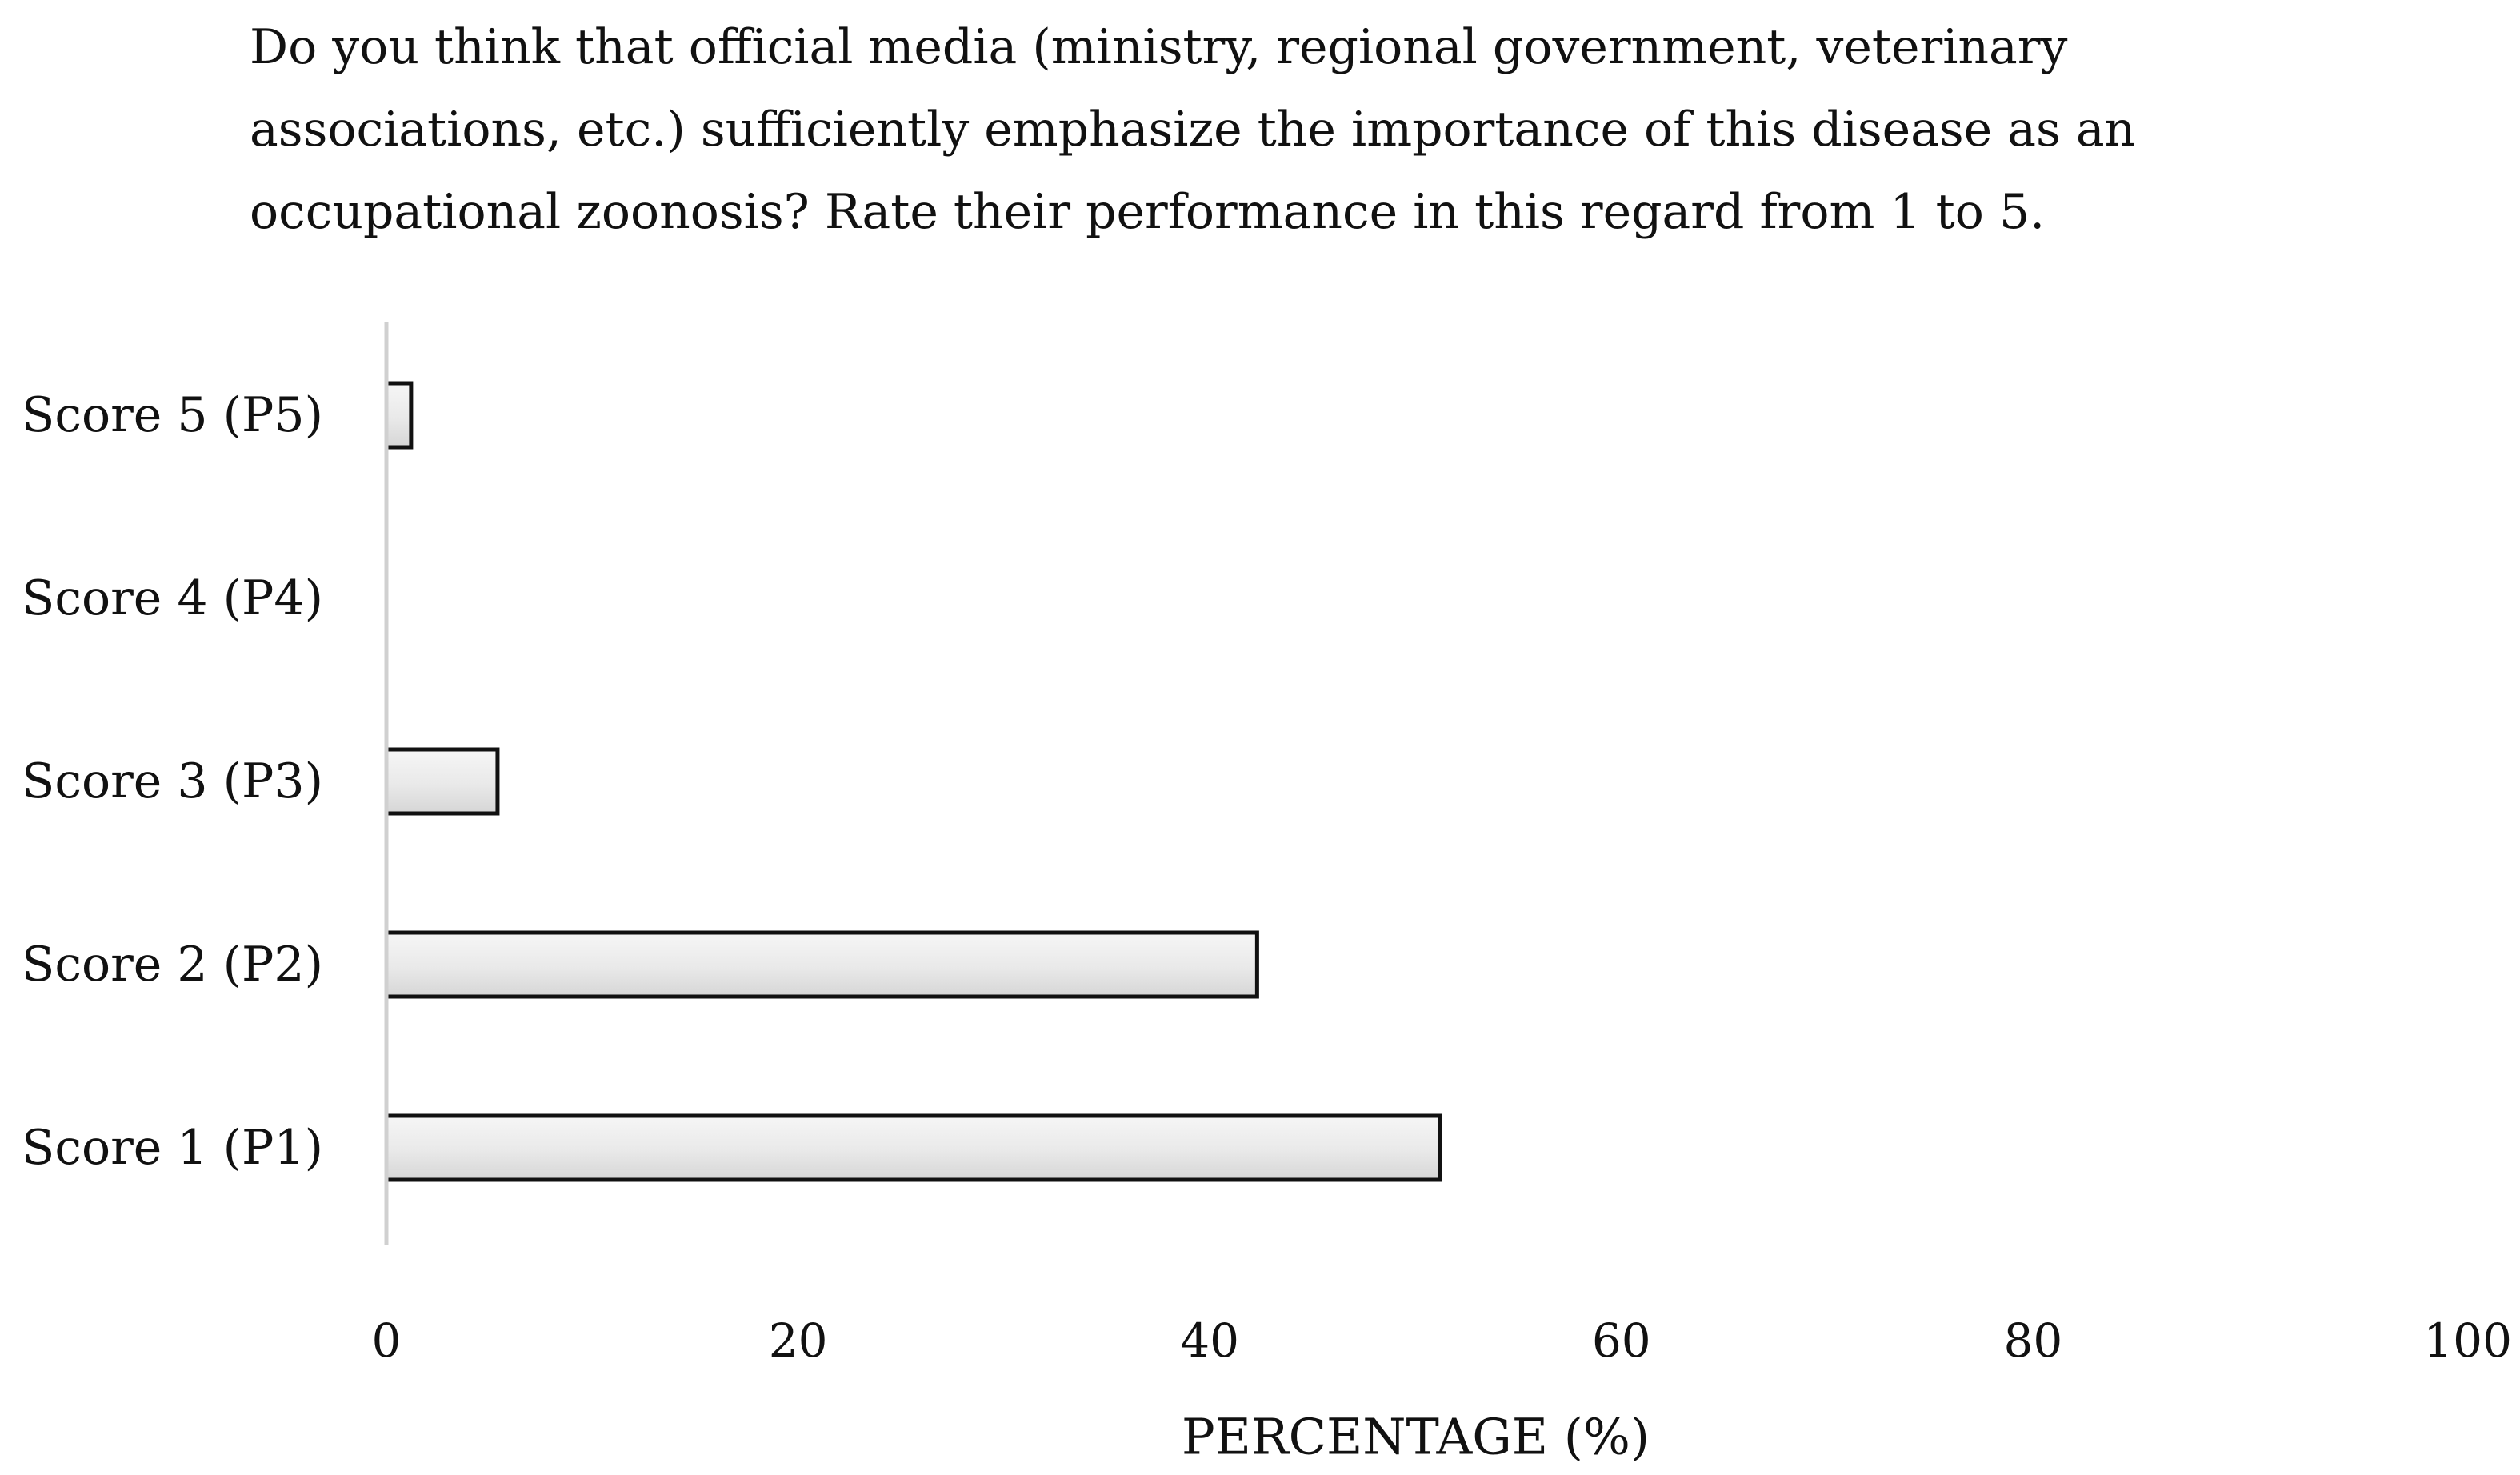 Image resolution: width=2520 pixels, height=1475 pixels. What do you see at coordinates (821, 965) in the screenshot?
I see `bar-p2` at bounding box center [821, 965].